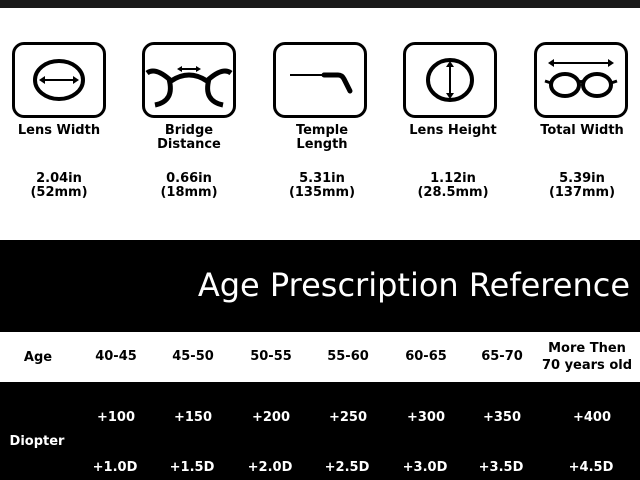  I want to click on lens-height-label: Lens Height, so click(453, 130).